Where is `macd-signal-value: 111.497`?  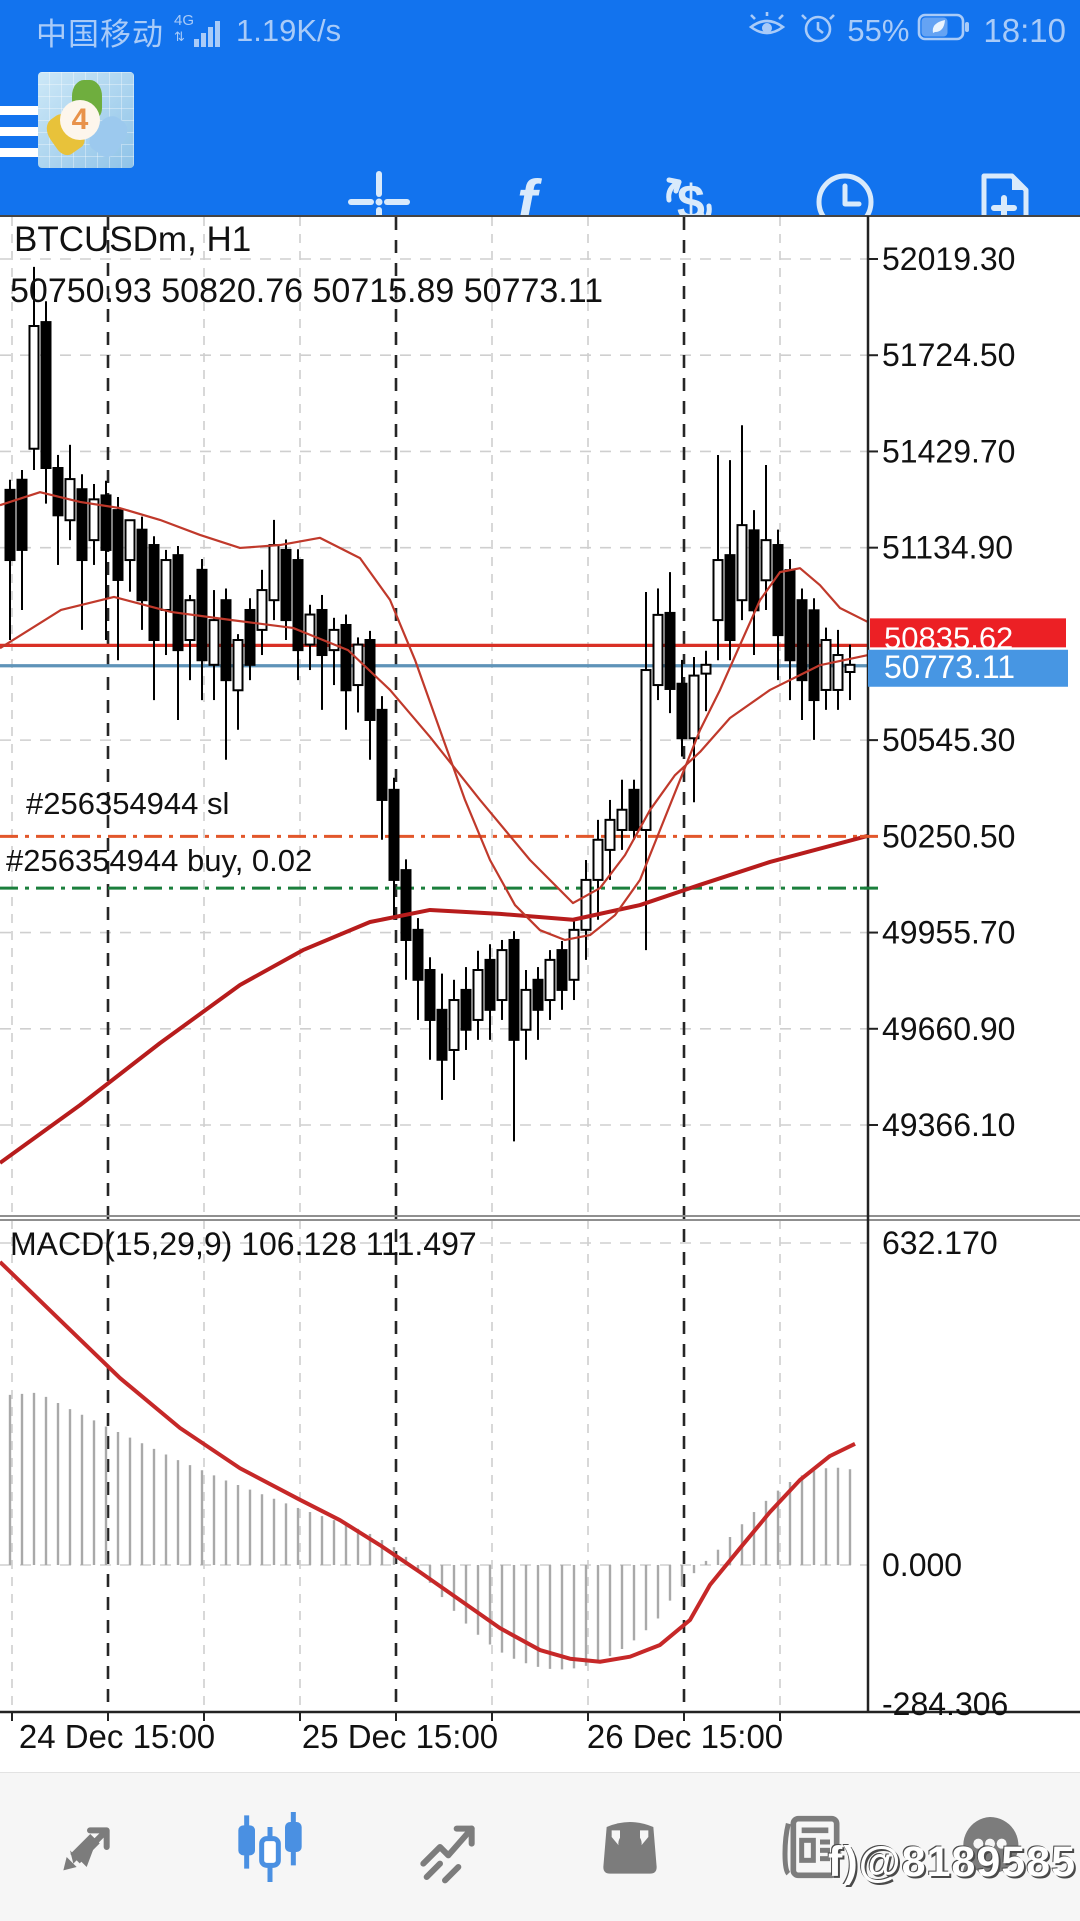
macd-signal-value: 111.497 is located at coordinates (421, 1244).